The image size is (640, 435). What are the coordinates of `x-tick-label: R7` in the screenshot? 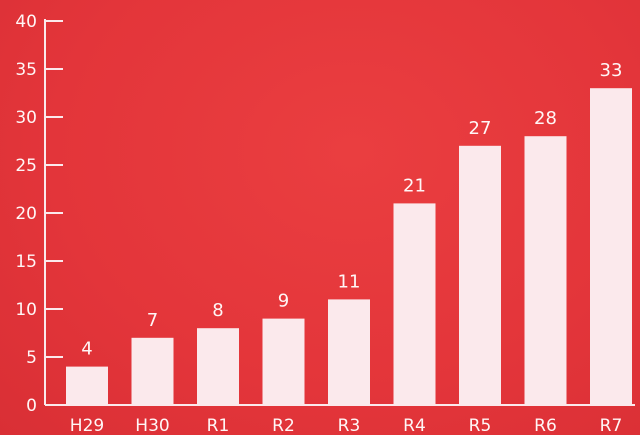 It's located at (611, 425).